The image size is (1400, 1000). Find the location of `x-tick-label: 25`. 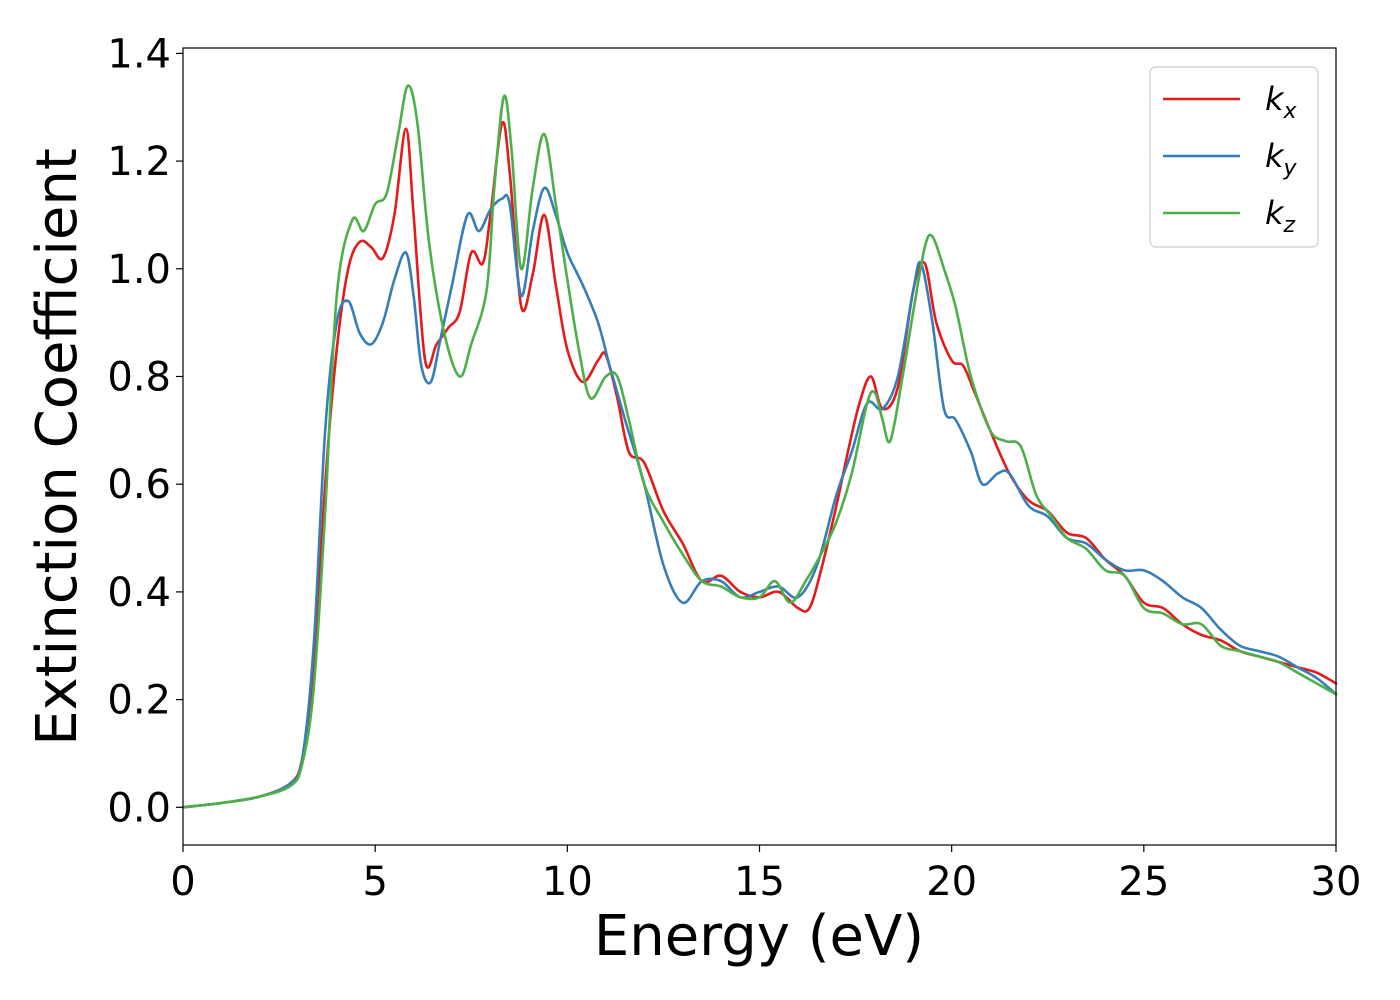

x-tick-label: 25 is located at coordinates (1143, 882).